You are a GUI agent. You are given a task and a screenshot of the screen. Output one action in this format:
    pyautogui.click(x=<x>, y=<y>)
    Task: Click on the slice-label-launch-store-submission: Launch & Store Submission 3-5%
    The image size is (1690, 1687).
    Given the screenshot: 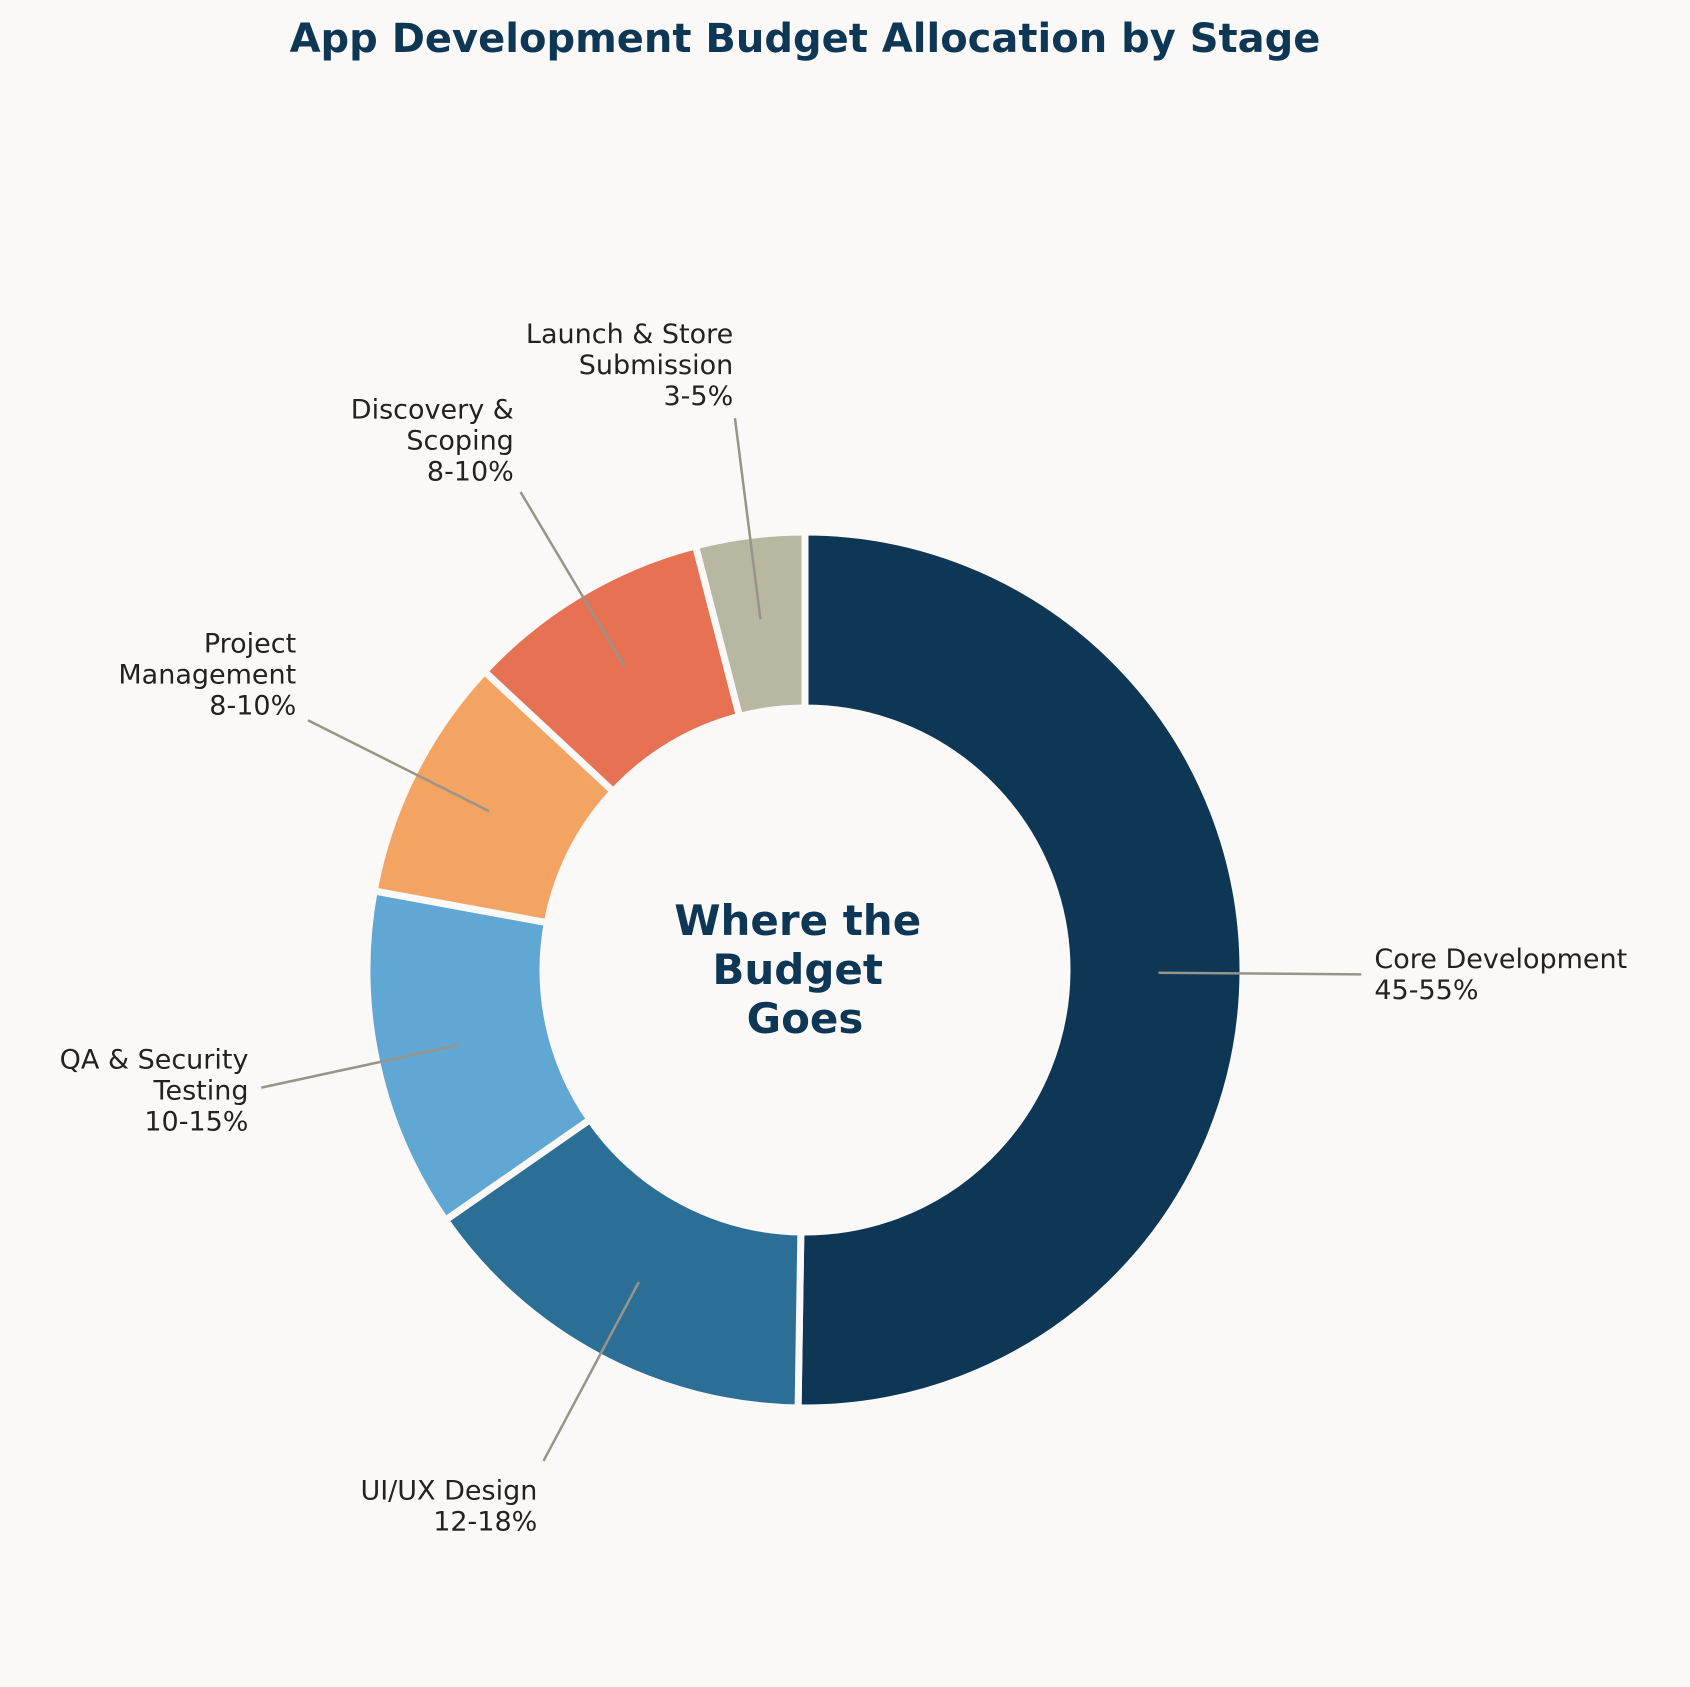 What is the action you would take?
    pyautogui.click(x=629, y=365)
    